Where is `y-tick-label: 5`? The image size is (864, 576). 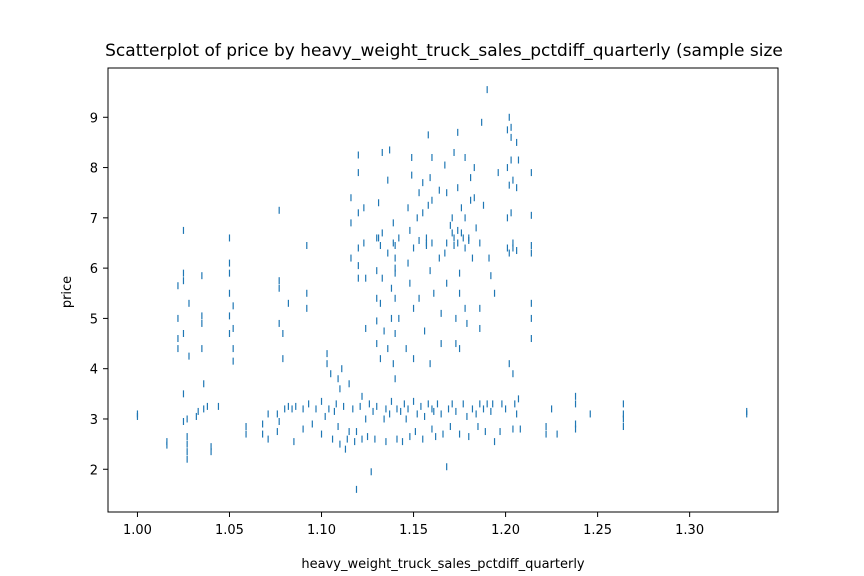 y-tick-label: 5 is located at coordinates (94, 319).